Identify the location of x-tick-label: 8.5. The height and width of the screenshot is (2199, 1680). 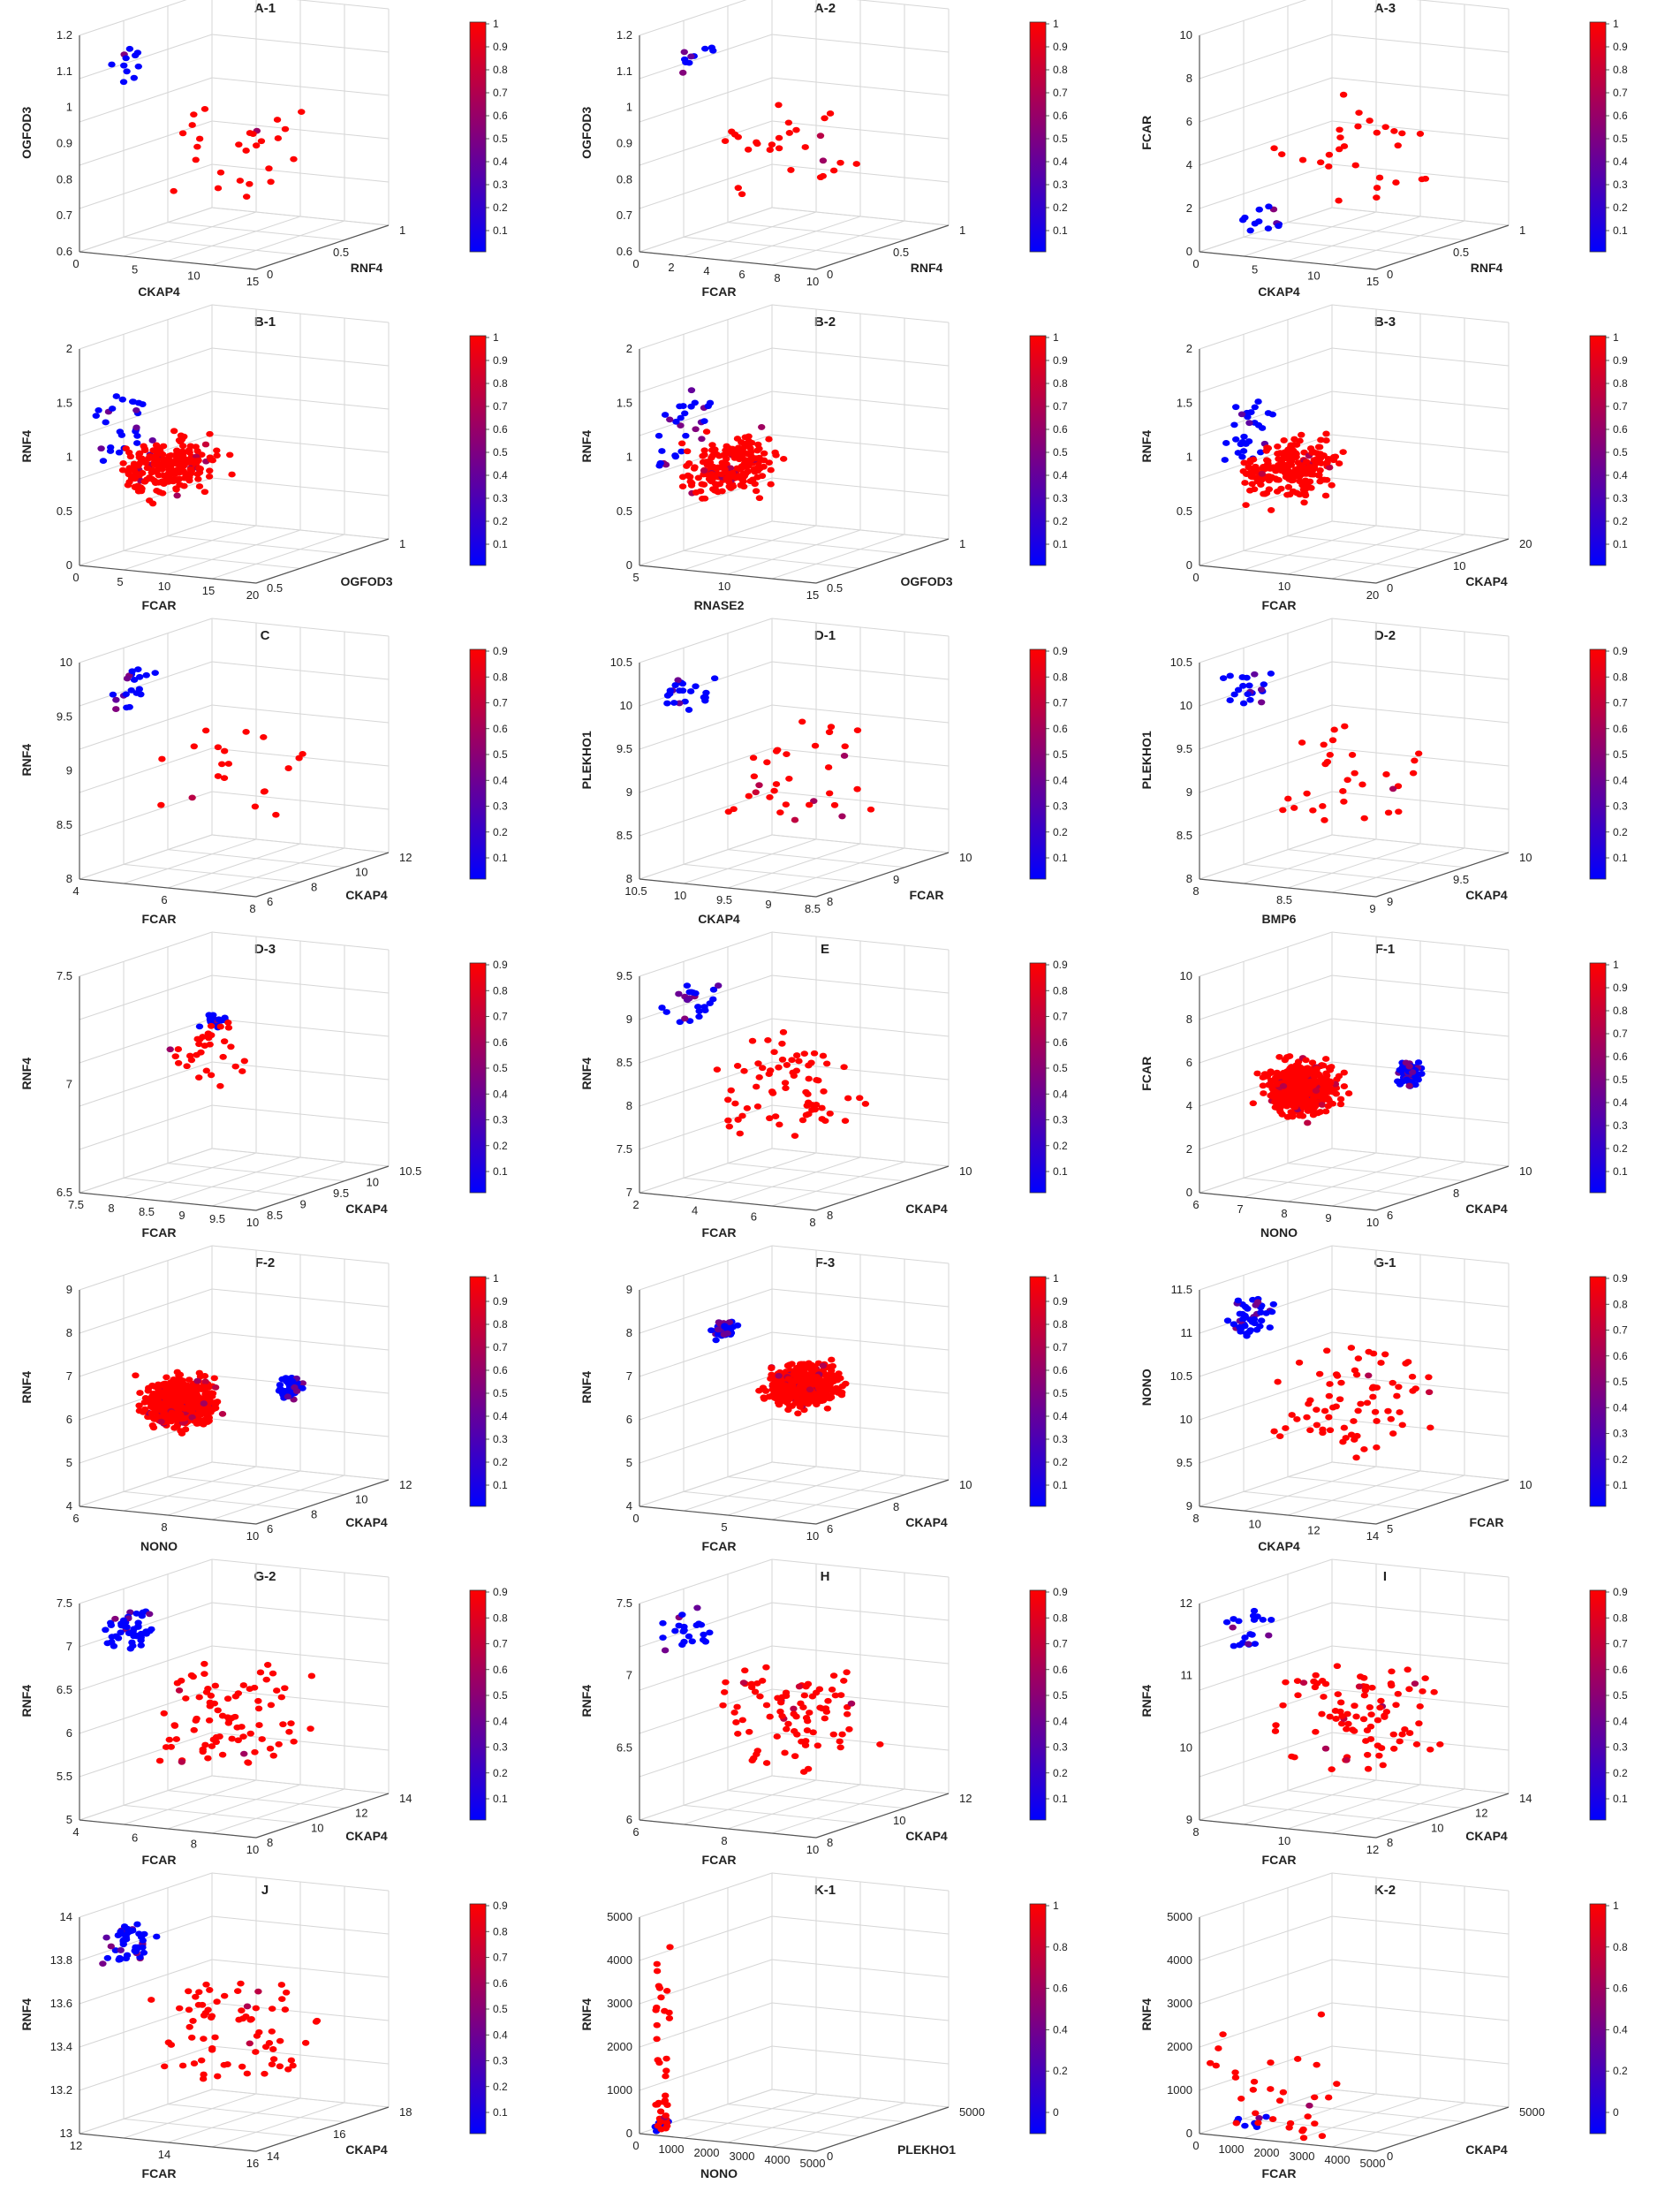
(1284, 899).